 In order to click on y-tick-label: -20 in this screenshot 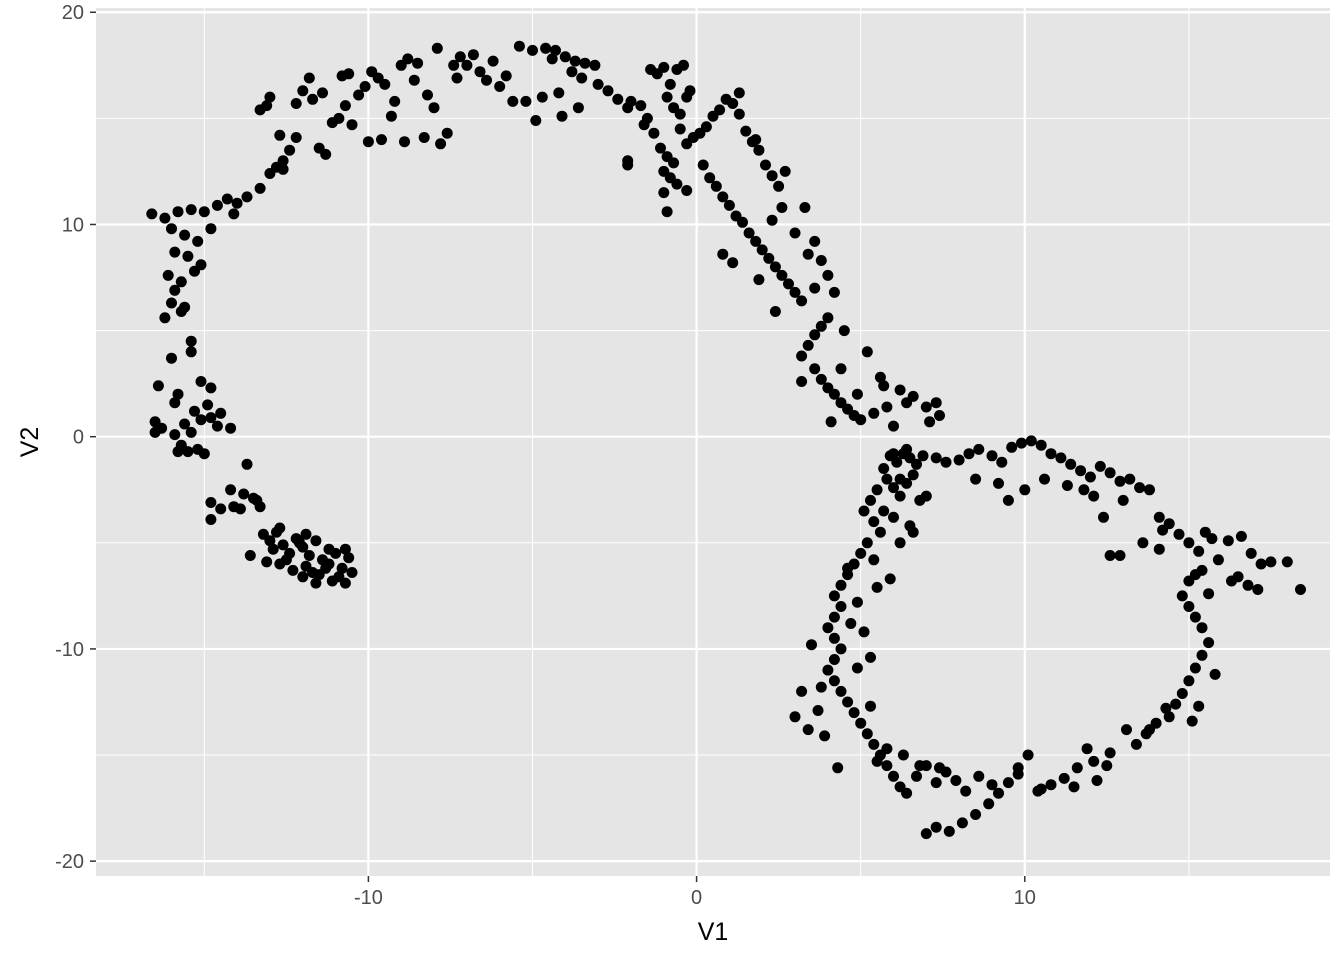, I will do `click(69, 862)`.